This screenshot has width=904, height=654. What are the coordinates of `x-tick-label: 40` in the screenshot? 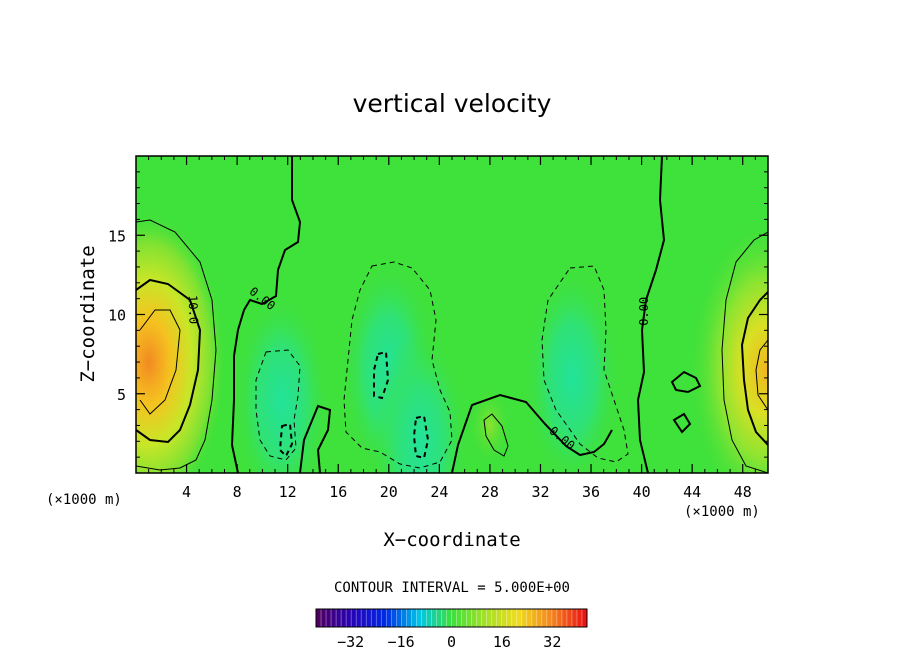 It's located at (642, 492).